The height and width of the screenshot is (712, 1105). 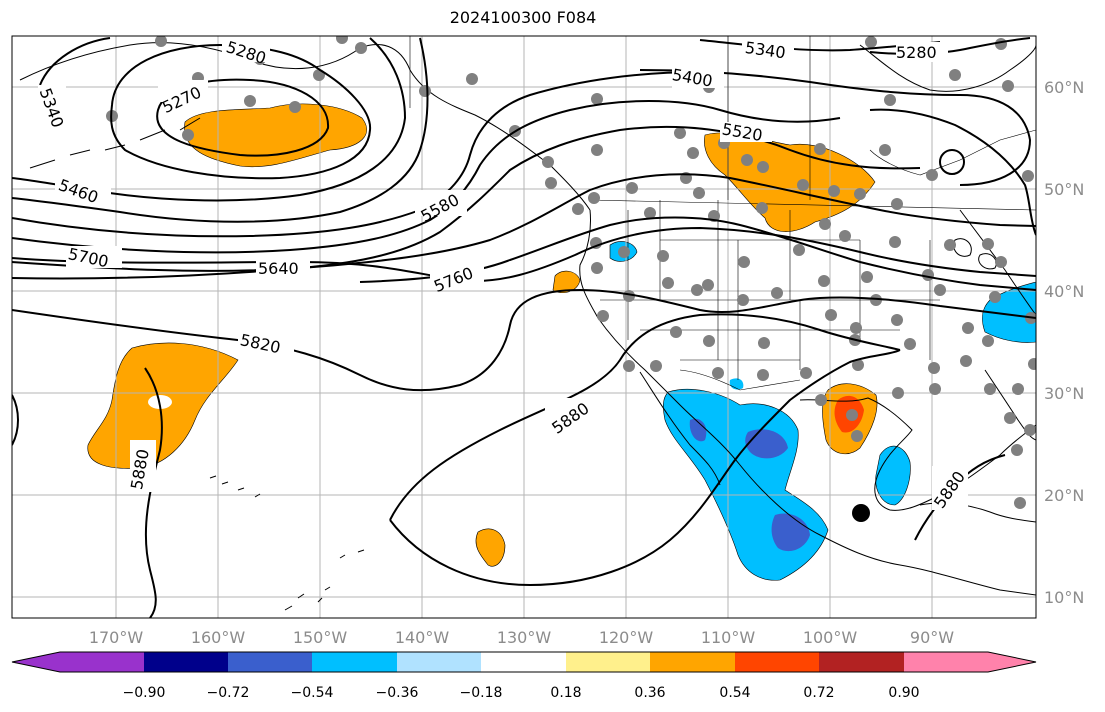 I want to click on contour-5280-west, so click(x=241, y=111).